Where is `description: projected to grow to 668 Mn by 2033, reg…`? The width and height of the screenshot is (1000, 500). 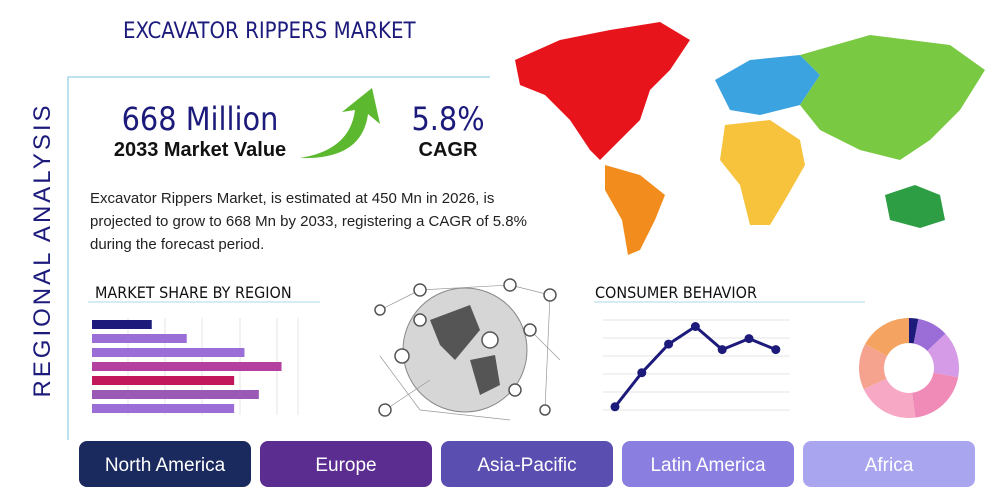 description: projected to grow to 668 Mn by 2033, reg… is located at coordinates (308, 221).